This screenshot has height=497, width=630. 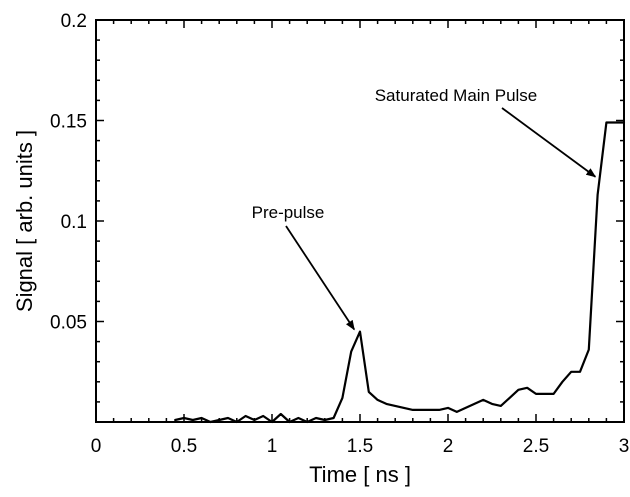 What do you see at coordinates (184, 446) in the screenshot?
I see `x-tick-label: 0.5` at bounding box center [184, 446].